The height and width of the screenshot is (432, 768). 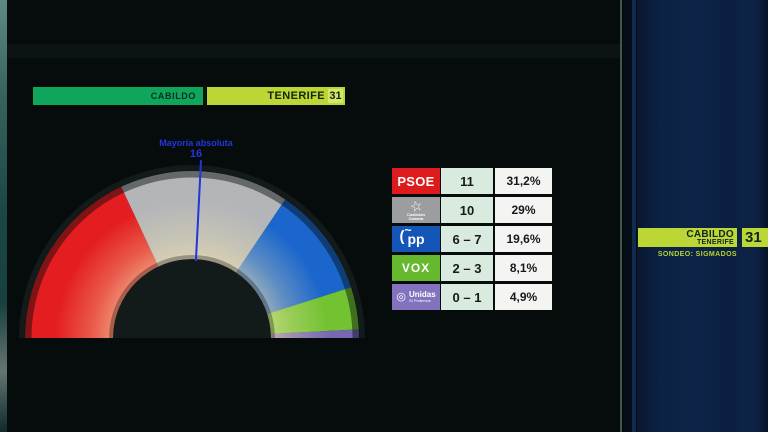 I want to click on seats-cell: 0 – 1, so click(x=467, y=297).